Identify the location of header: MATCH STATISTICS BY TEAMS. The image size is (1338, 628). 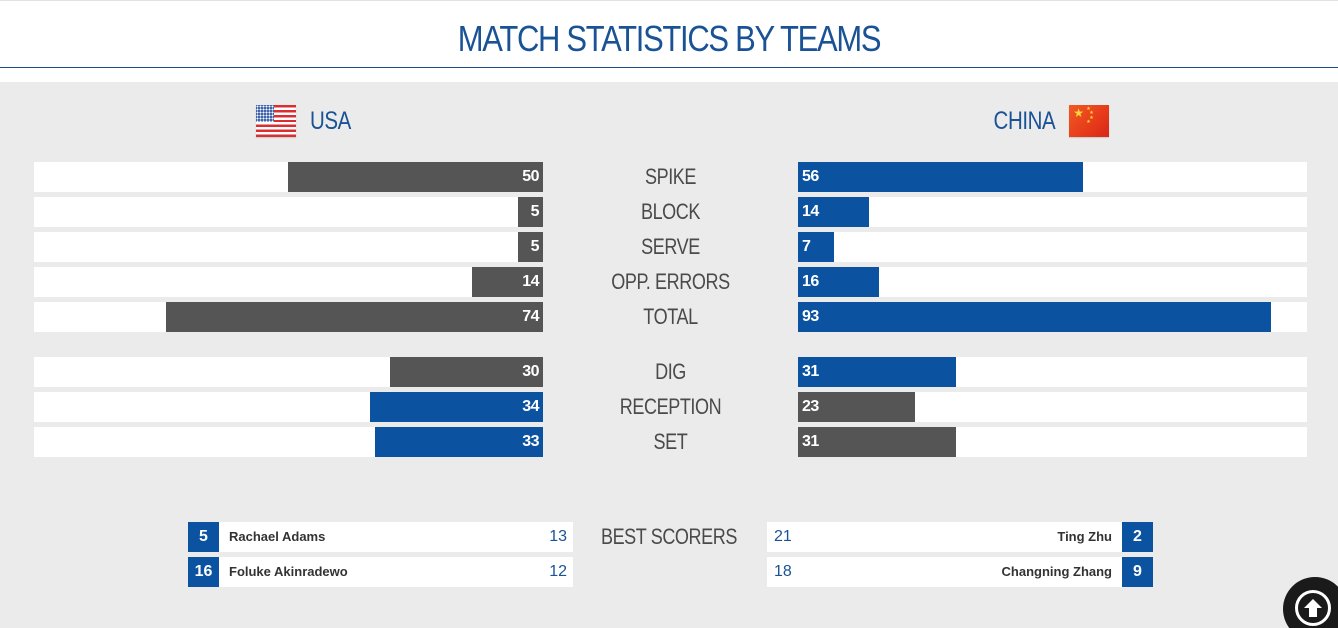
(669, 34).